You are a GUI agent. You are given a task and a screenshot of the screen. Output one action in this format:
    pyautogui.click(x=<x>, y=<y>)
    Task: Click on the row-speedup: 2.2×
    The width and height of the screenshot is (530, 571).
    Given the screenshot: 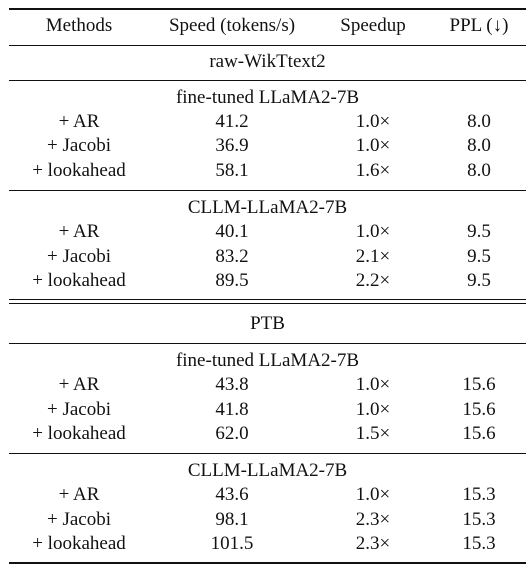 What is the action you would take?
    pyautogui.click(x=373, y=280)
    